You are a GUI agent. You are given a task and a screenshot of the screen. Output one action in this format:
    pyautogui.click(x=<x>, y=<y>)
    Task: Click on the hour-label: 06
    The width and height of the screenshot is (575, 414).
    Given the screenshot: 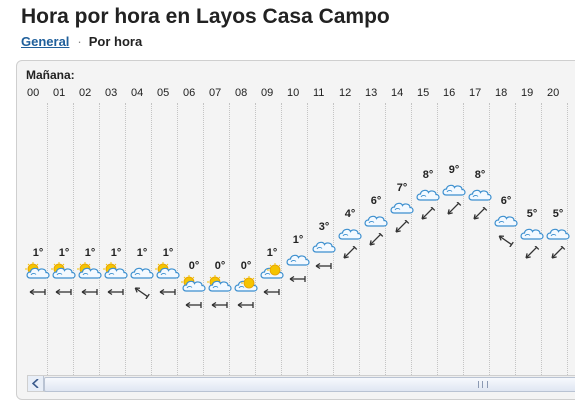 What is the action you would take?
    pyautogui.click(x=189, y=93)
    